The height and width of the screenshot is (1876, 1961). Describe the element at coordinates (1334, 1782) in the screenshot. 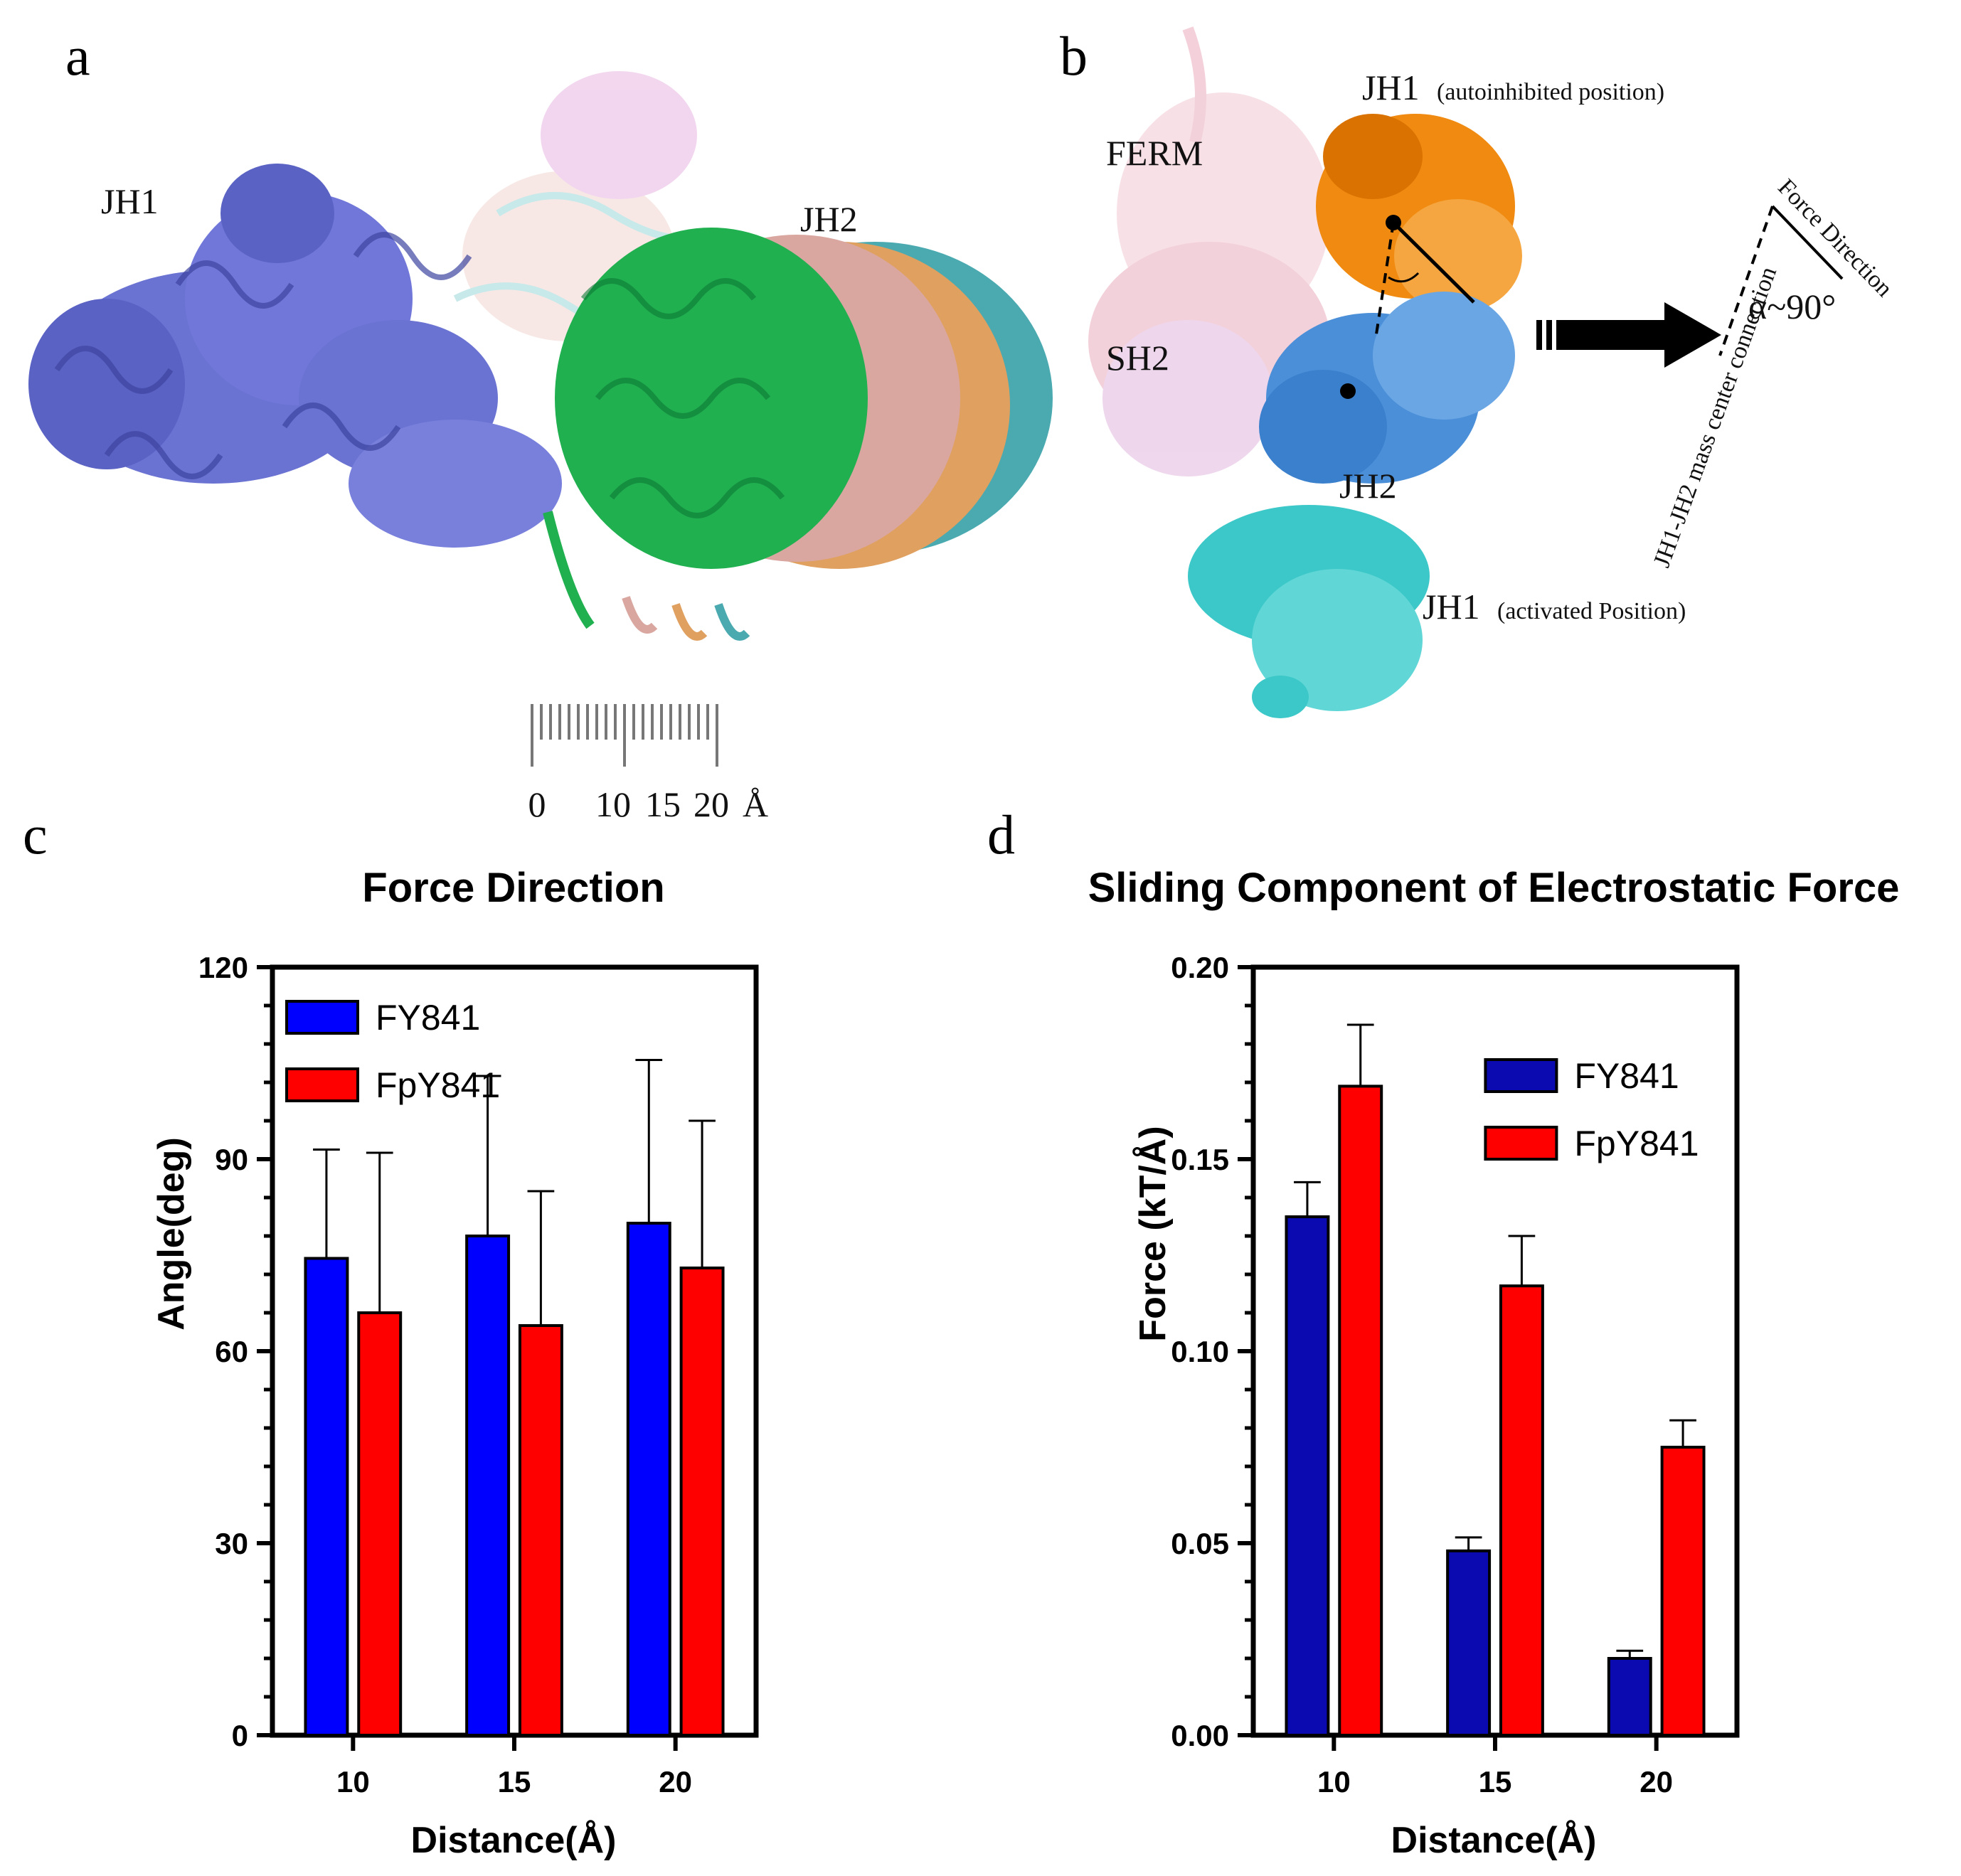

I see `chart-d-xtick-label: 10` at that location.